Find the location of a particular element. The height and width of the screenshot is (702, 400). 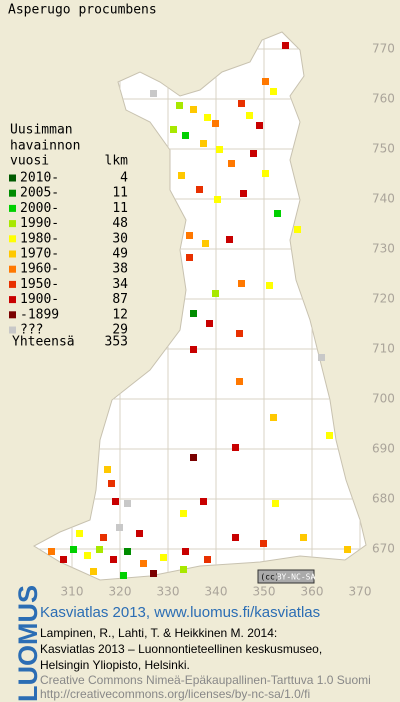

title: Asperugo procumbens is located at coordinates (82, 10).